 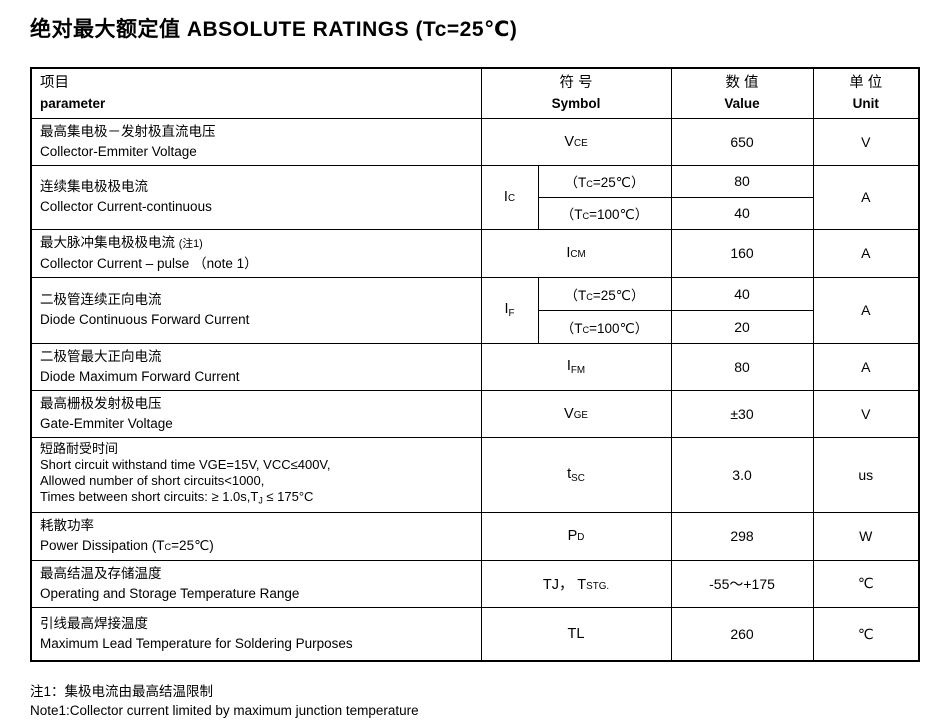 I want to click on column-header-value-en: Value, so click(x=742, y=104).